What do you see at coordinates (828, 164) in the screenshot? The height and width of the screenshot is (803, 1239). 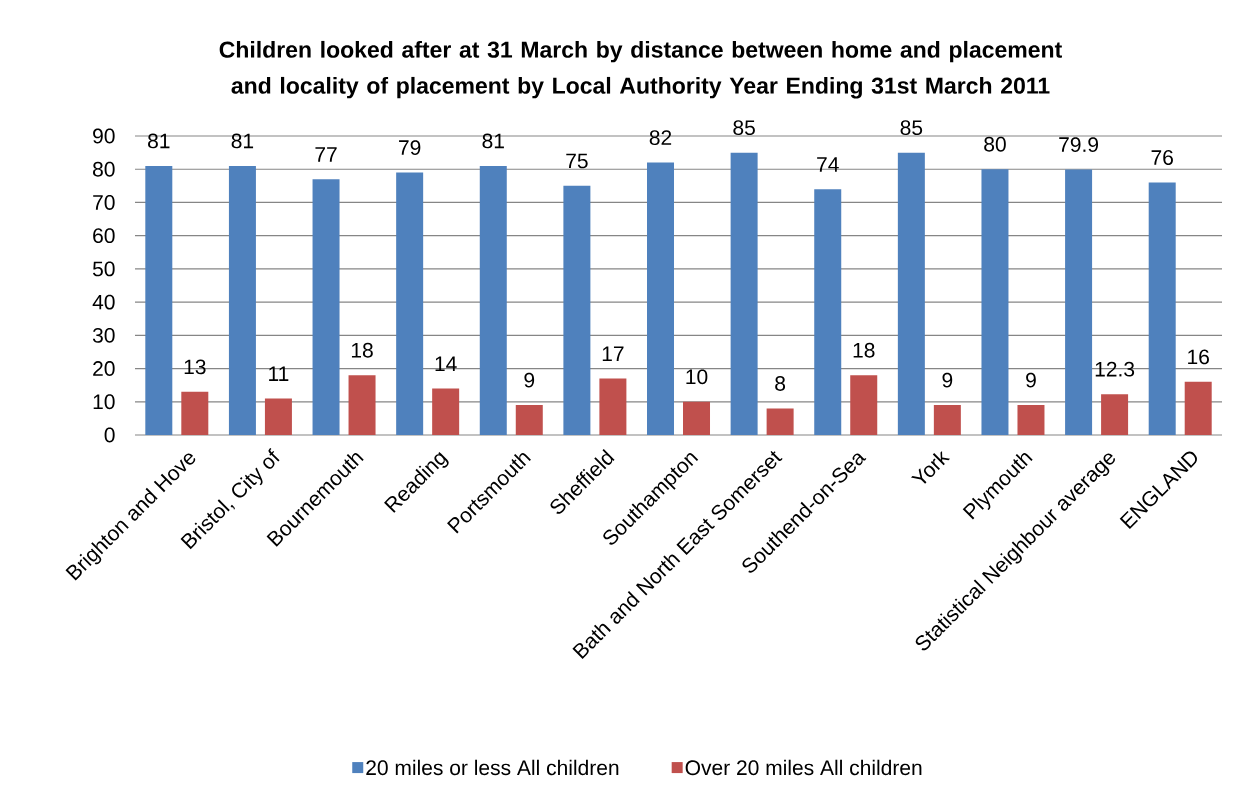 I see `data-label: 74` at bounding box center [828, 164].